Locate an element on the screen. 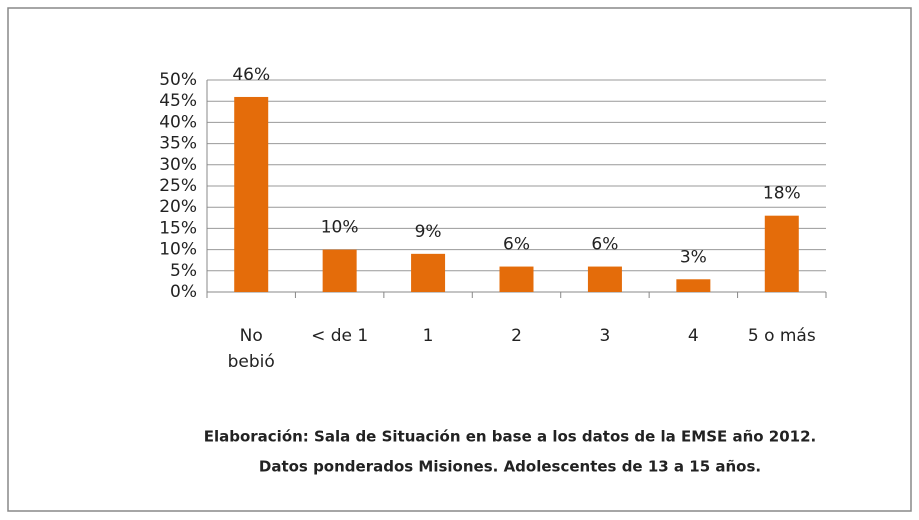  y-tick-label: 45% is located at coordinates (178, 101).